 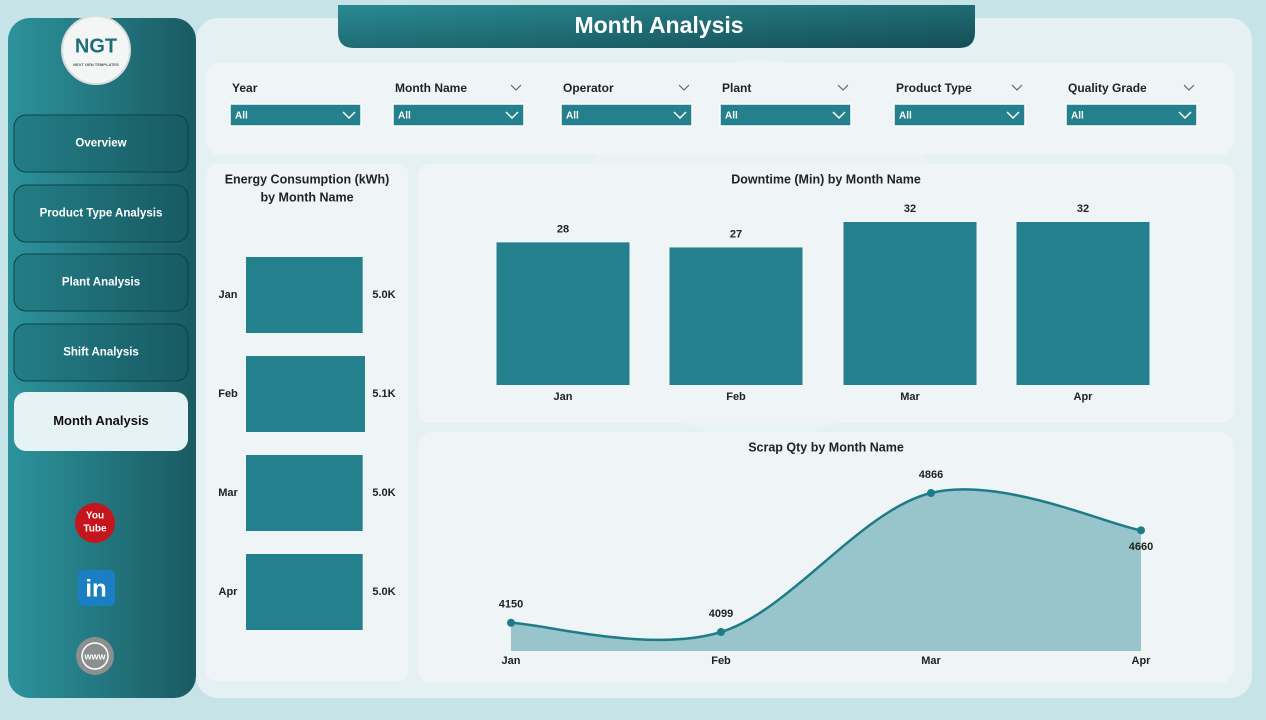 I want to click on chart-title: Scrap Qty by Month Name, so click(x=826, y=447).